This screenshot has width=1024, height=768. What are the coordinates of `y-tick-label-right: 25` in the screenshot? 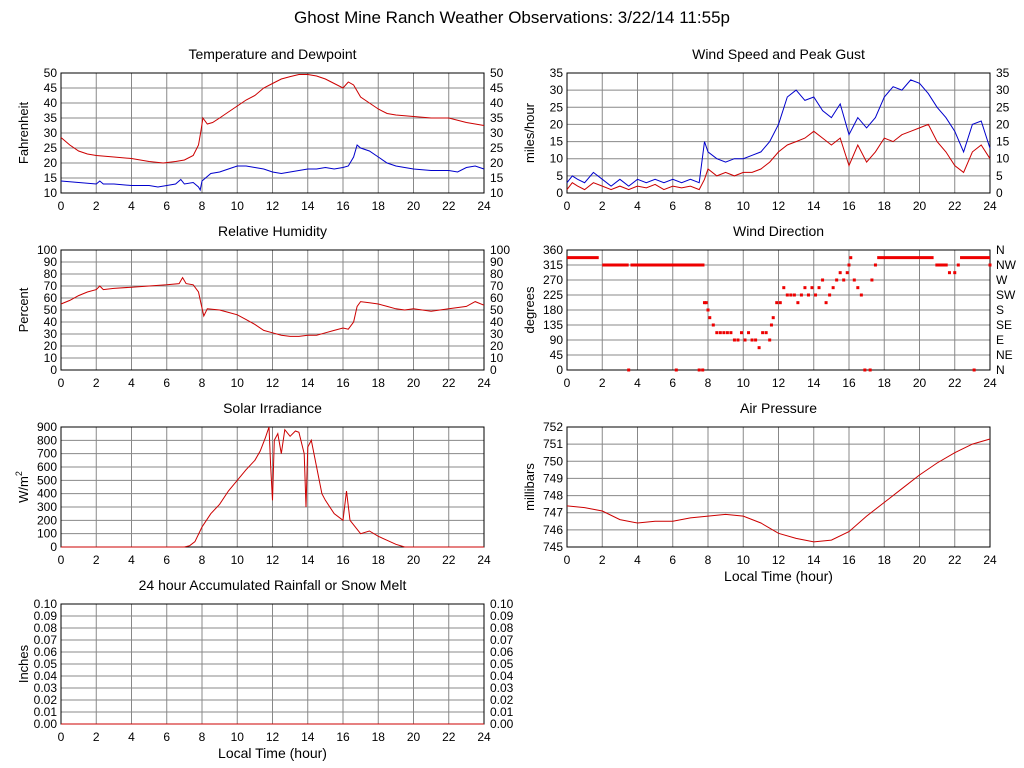 It's located at (1003, 107).